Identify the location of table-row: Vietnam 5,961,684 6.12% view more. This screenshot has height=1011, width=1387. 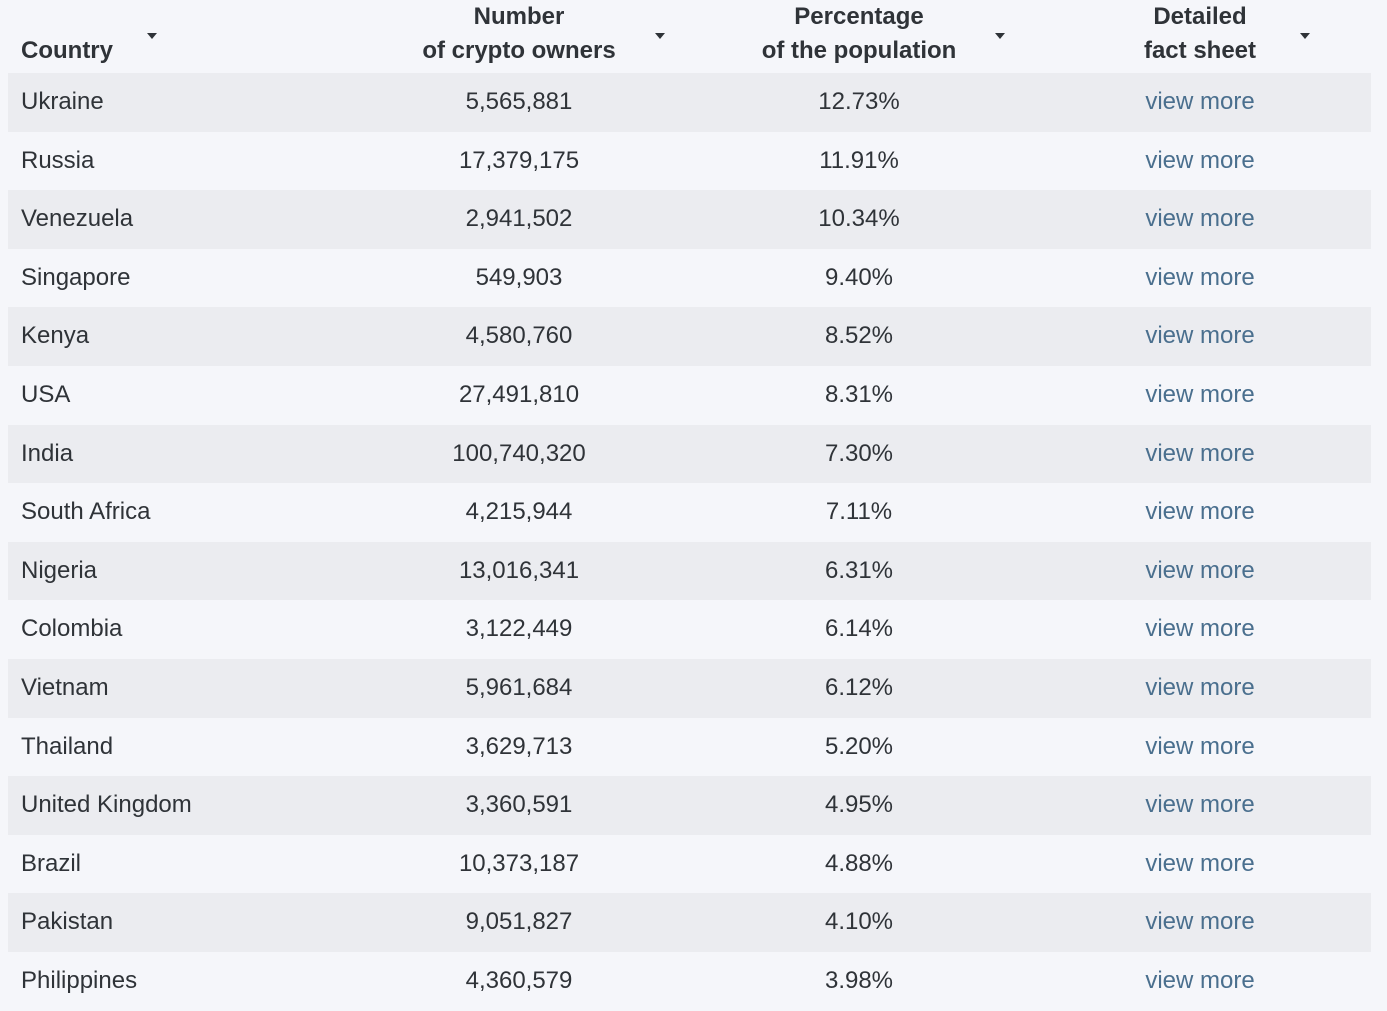
(689, 688).